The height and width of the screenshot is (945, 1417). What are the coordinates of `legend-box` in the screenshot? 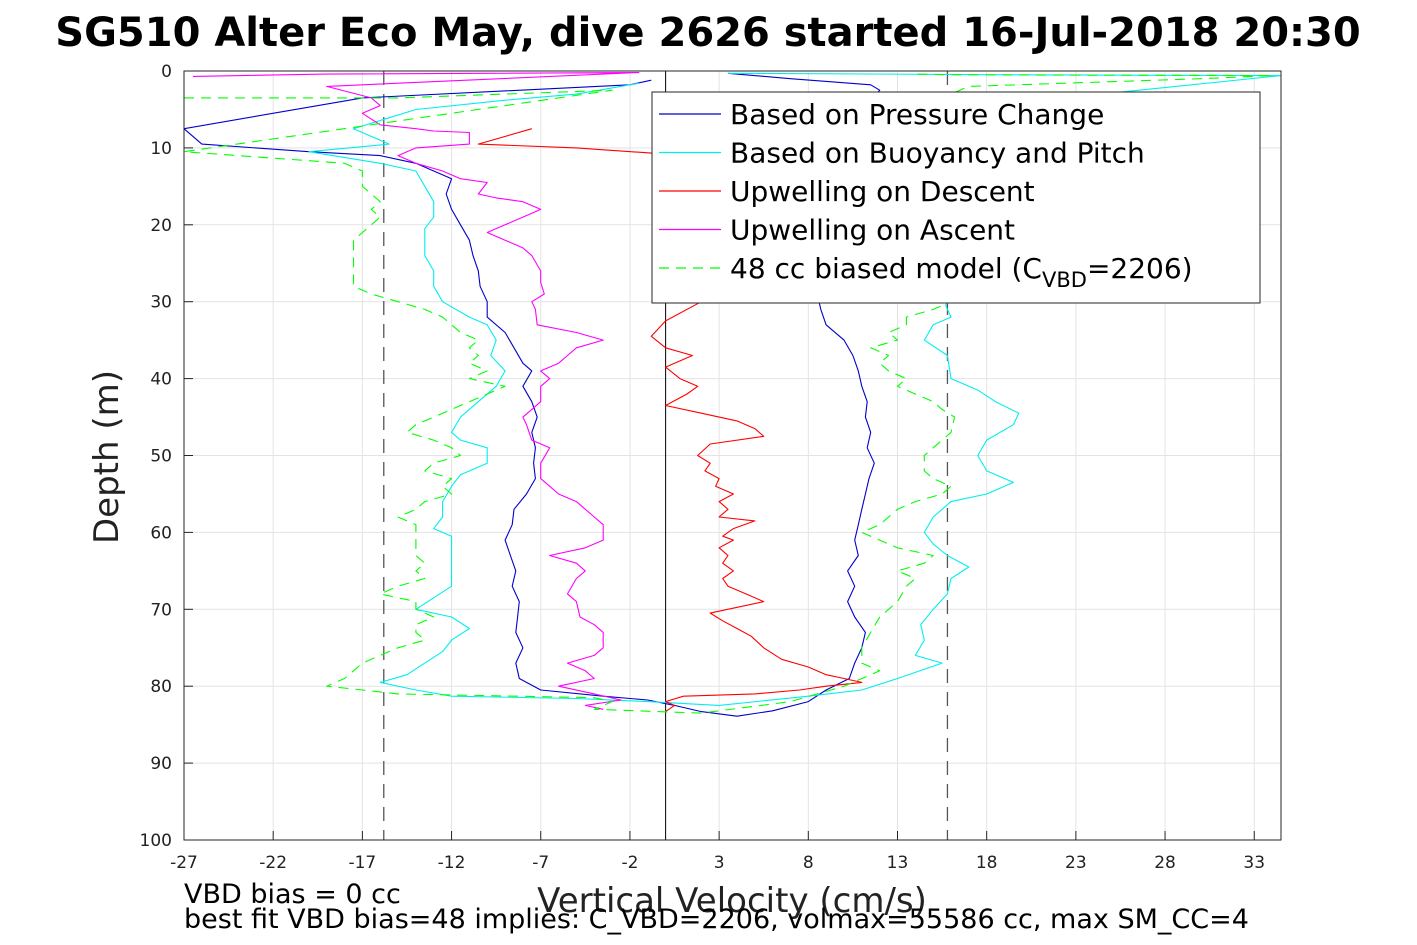 It's located at (956, 197).